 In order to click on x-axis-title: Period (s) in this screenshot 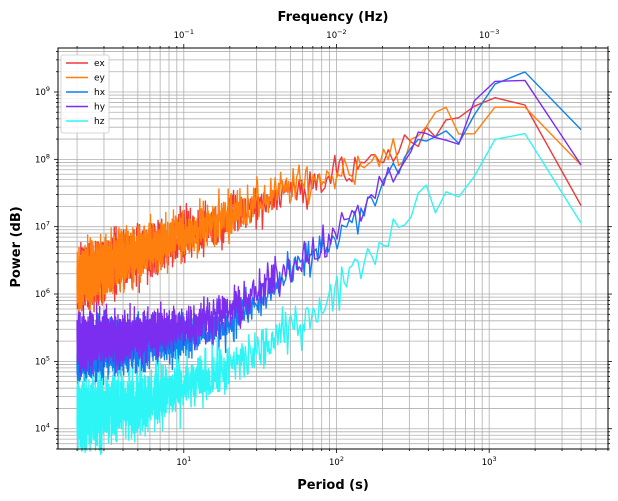, I will do `click(333, 485)`.